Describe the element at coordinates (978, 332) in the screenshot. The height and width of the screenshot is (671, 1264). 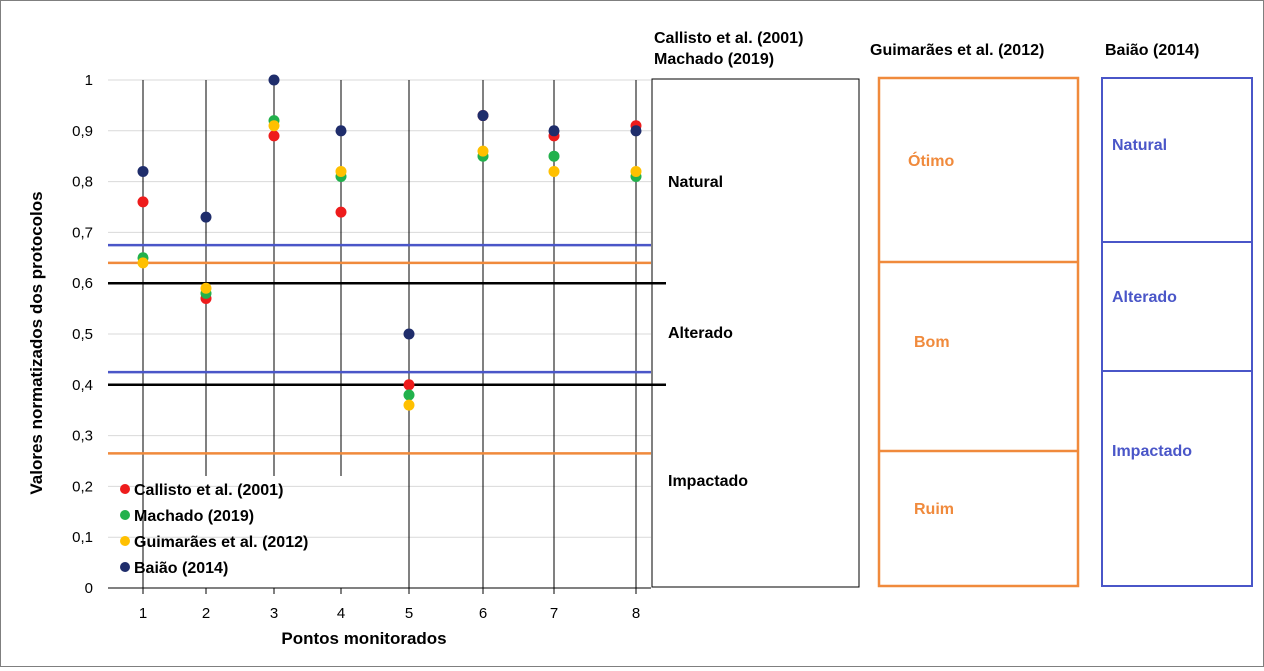
I see `guimaraes-box` at that location.